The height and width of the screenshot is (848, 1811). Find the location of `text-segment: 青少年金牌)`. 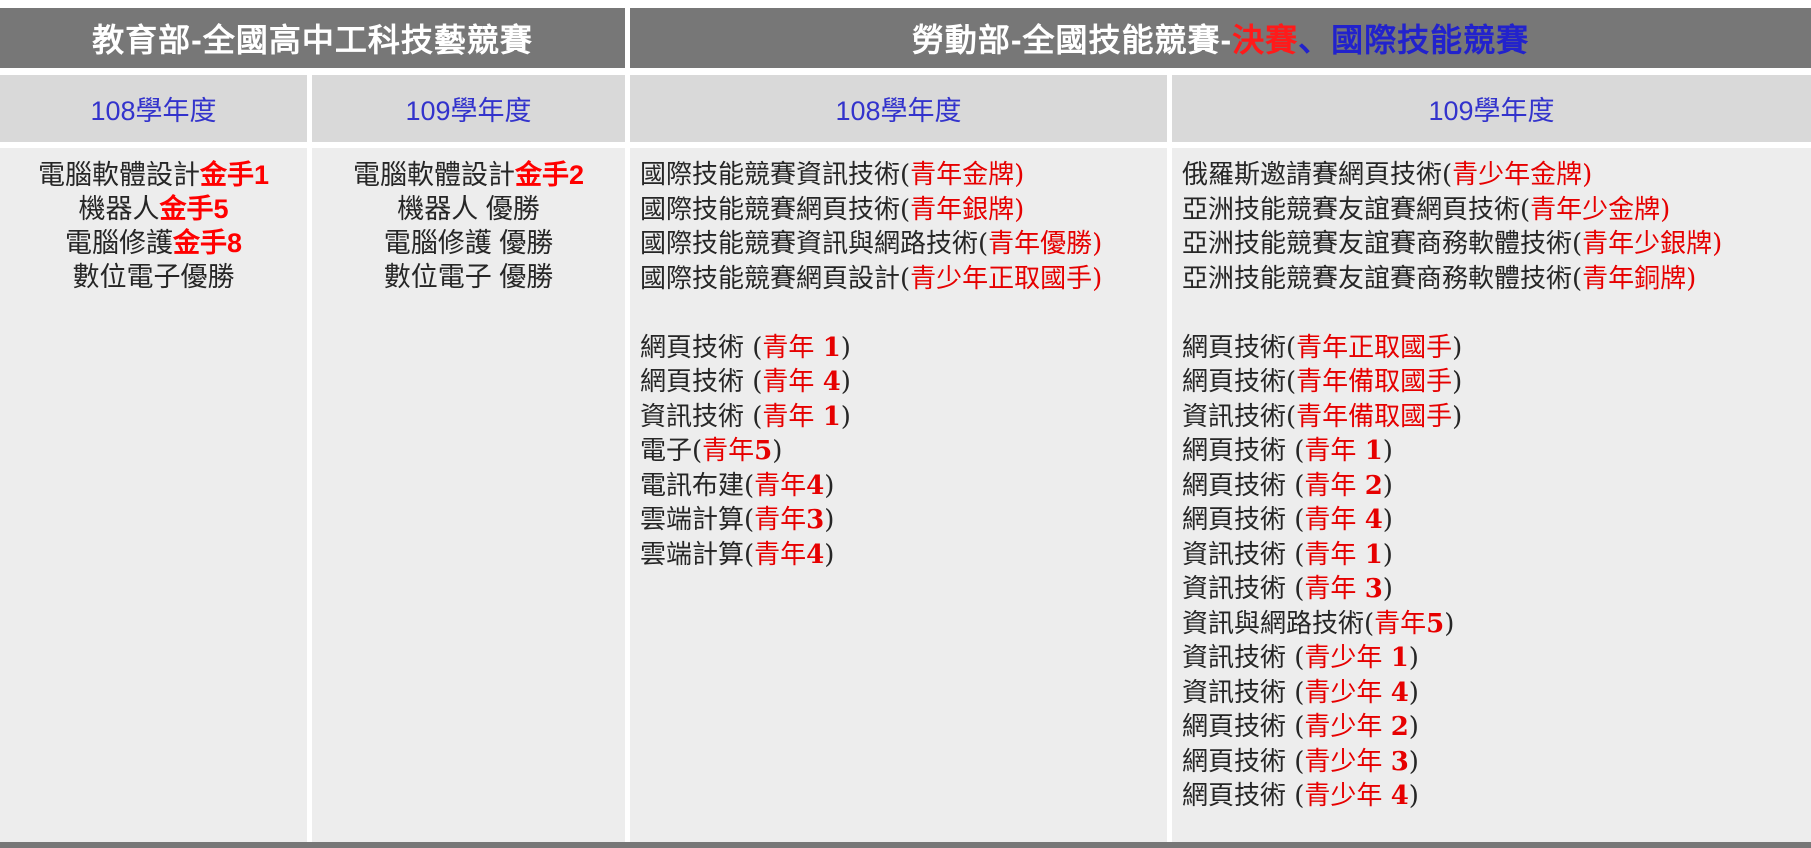

text-segment: 青少年金牌) is located at coordinates (1522, 175).